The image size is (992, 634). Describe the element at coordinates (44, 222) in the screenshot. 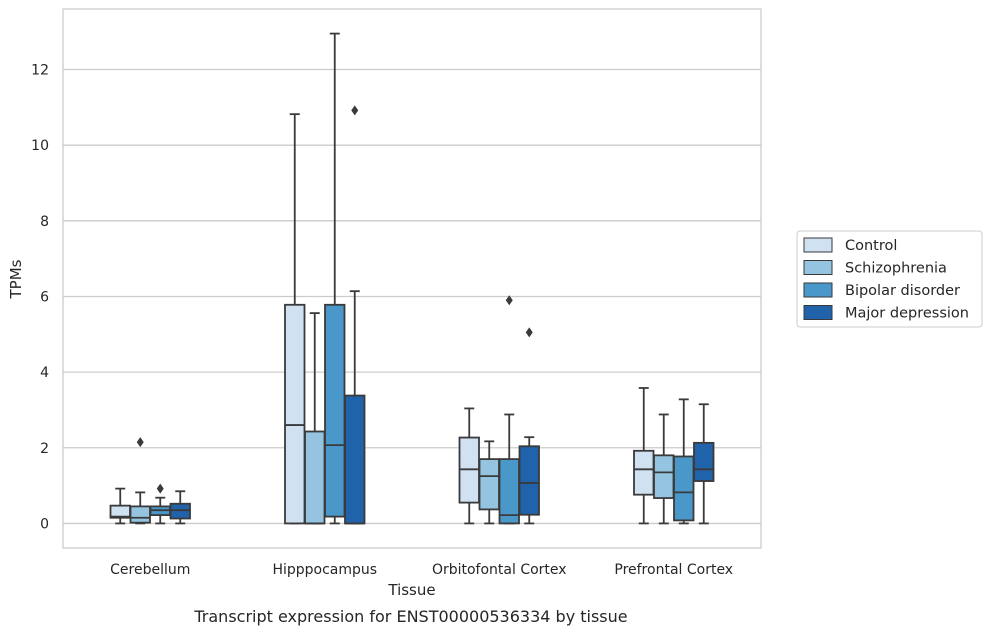

I see `y-tick-label-8: 8` at that location.